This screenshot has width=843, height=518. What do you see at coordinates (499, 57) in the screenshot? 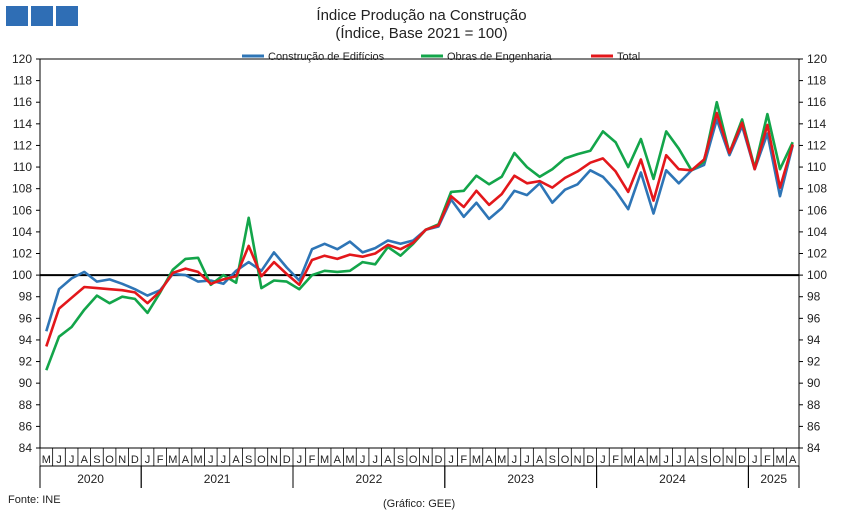
I see `legend-label: Obras de Engenharia` at bounding box center [499, 57].